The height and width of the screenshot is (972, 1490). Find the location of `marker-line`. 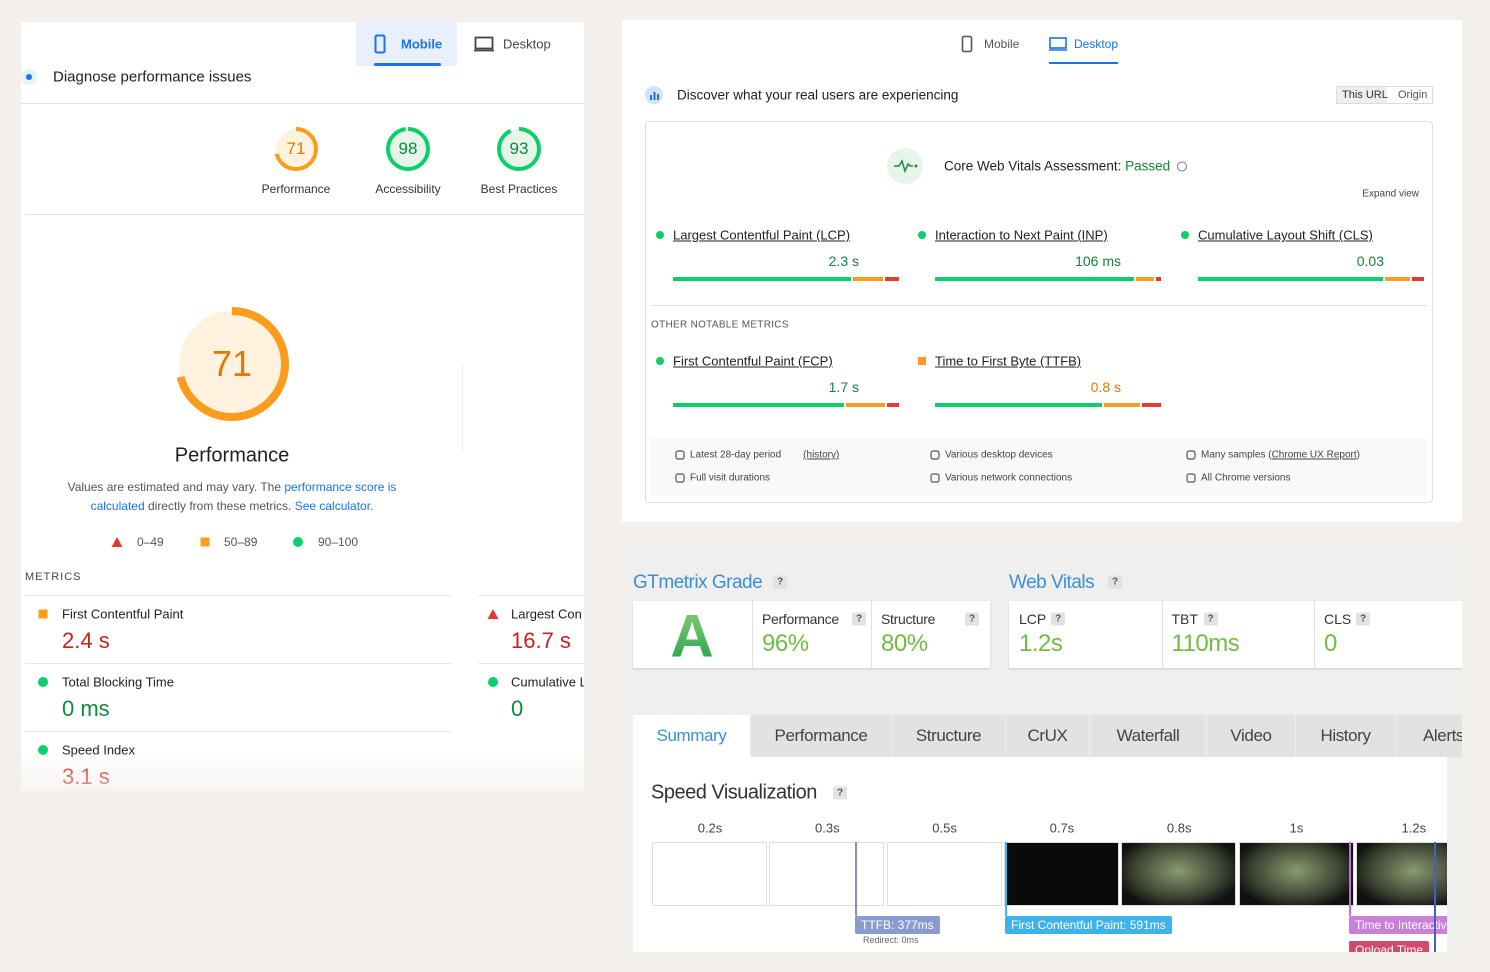

marker-line is located at coordinates (1006, 879).